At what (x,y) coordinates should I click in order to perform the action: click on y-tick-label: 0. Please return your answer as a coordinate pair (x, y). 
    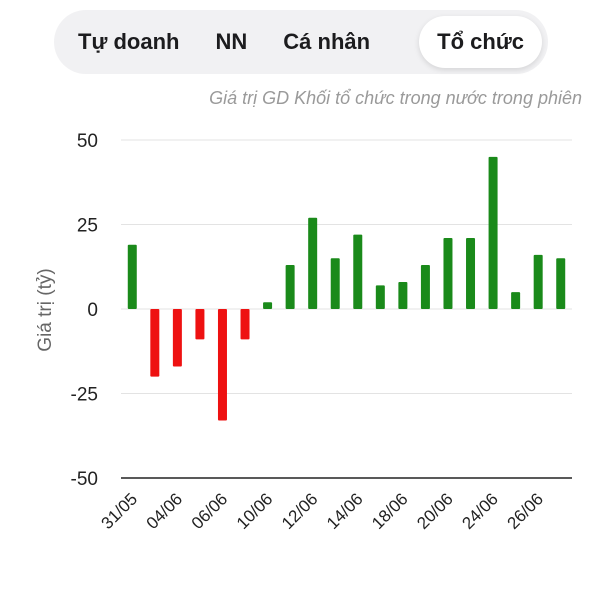
    Looking at the image, I should click on (92, 310).